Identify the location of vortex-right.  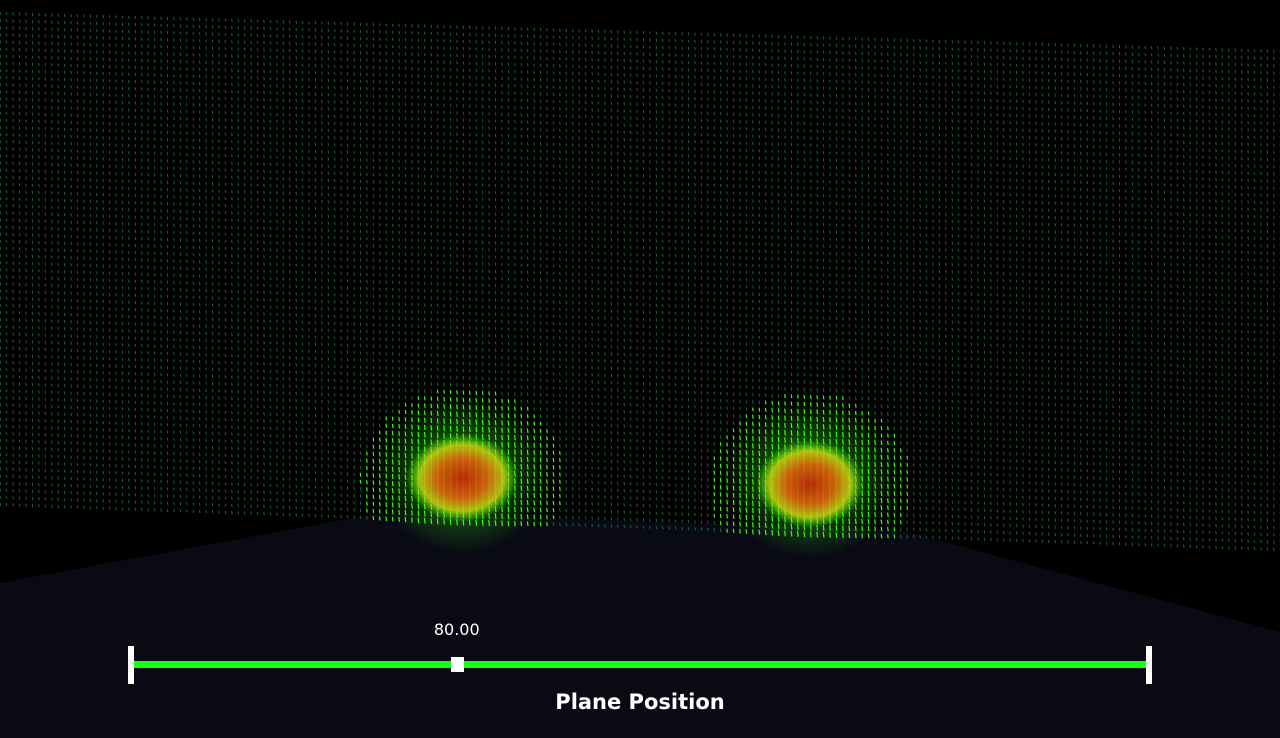
(810, 478).